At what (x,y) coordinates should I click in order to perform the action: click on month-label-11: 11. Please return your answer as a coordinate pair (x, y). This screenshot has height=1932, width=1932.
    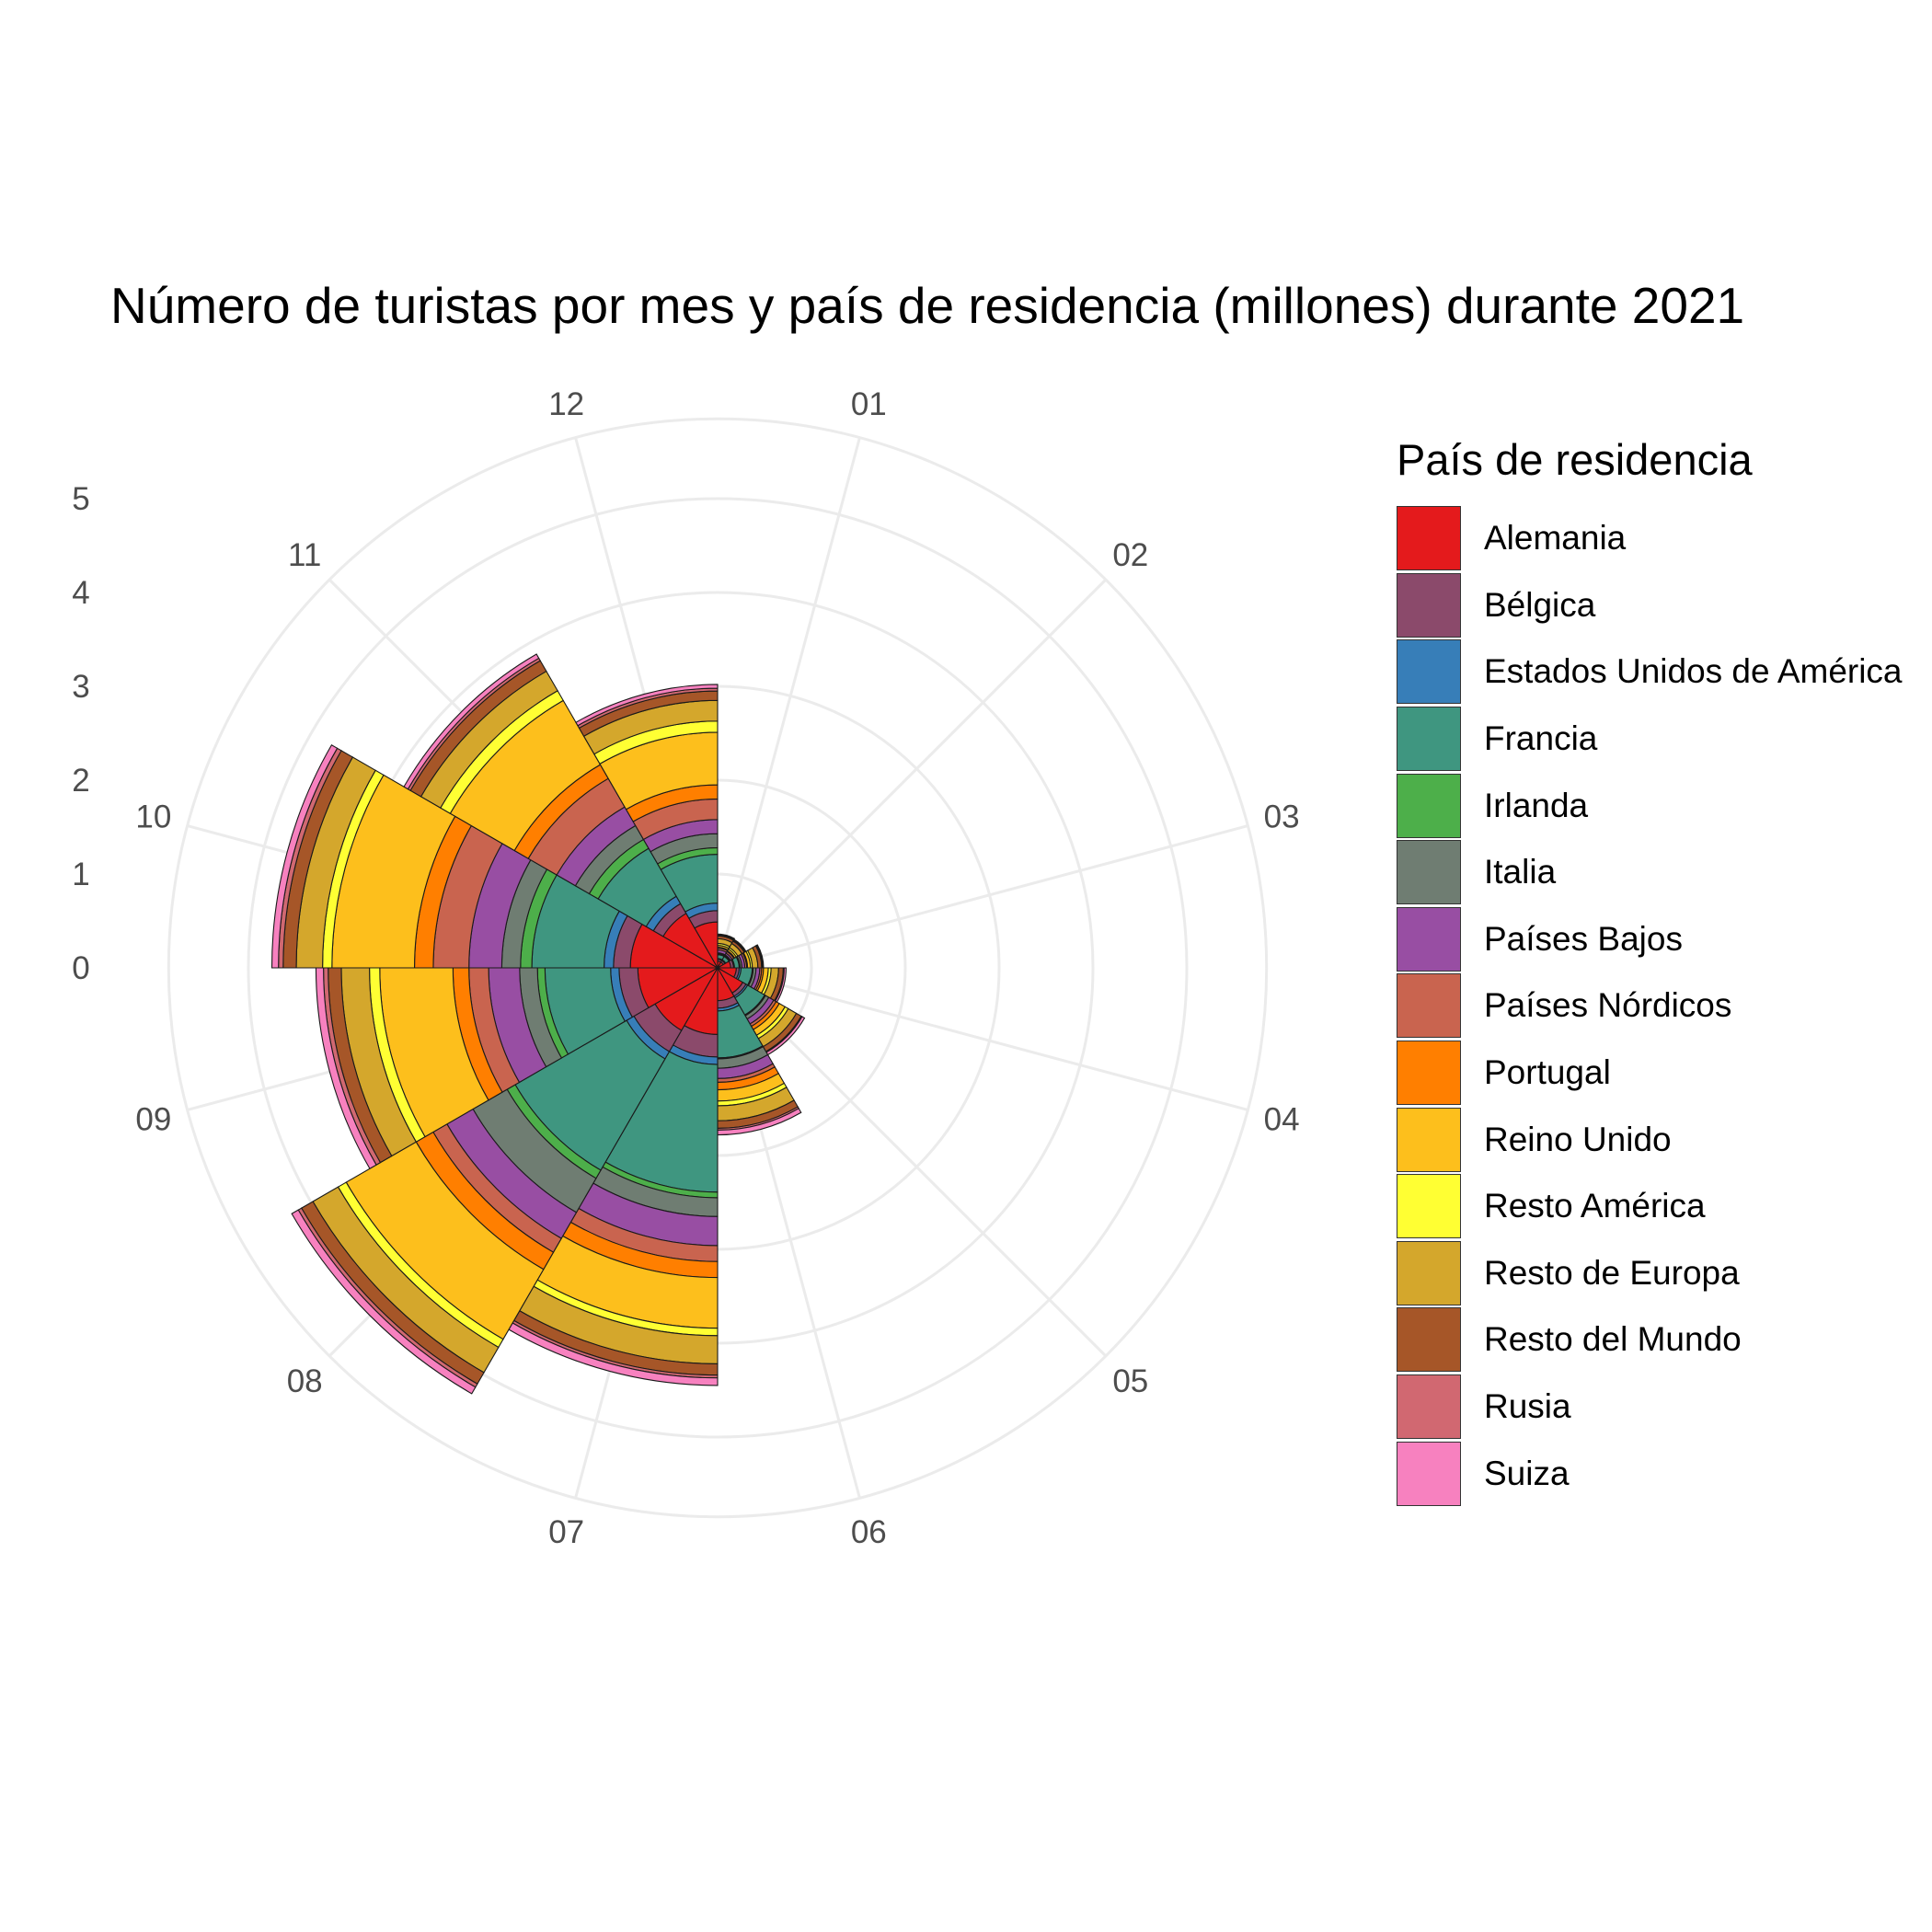
    Looking at the image, I should click on (304, 555).